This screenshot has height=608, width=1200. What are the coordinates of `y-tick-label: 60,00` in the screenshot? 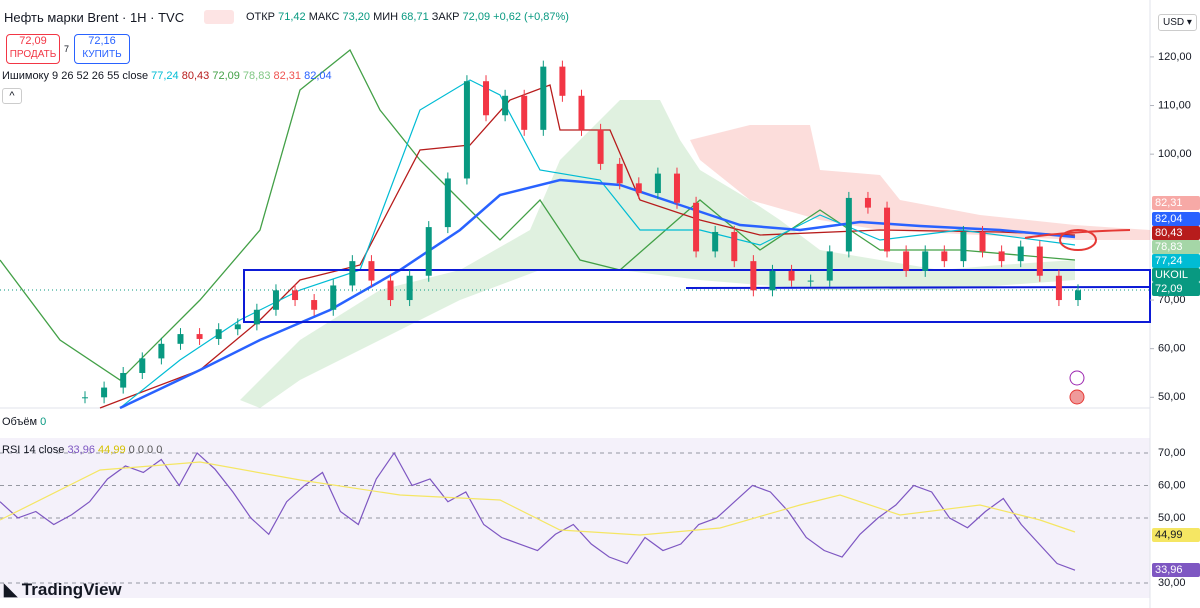 It's located at (1172, 349).